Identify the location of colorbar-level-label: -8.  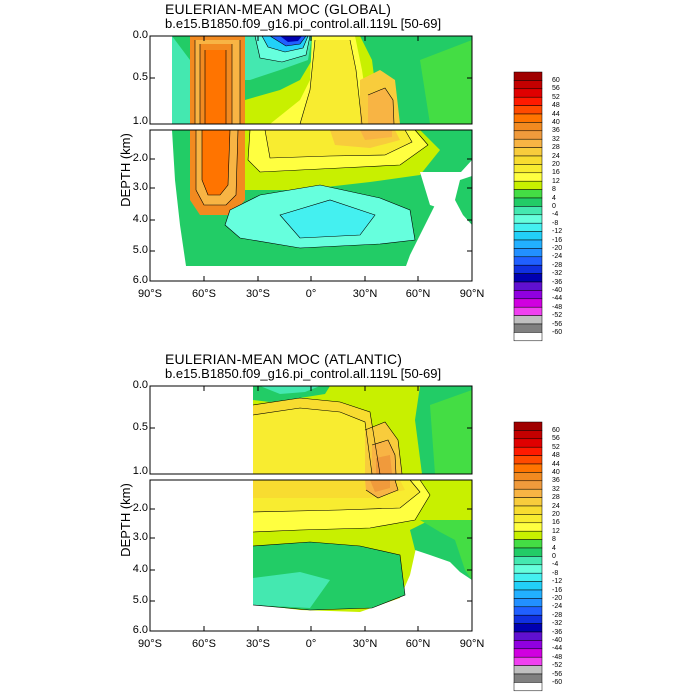
(555, 573).